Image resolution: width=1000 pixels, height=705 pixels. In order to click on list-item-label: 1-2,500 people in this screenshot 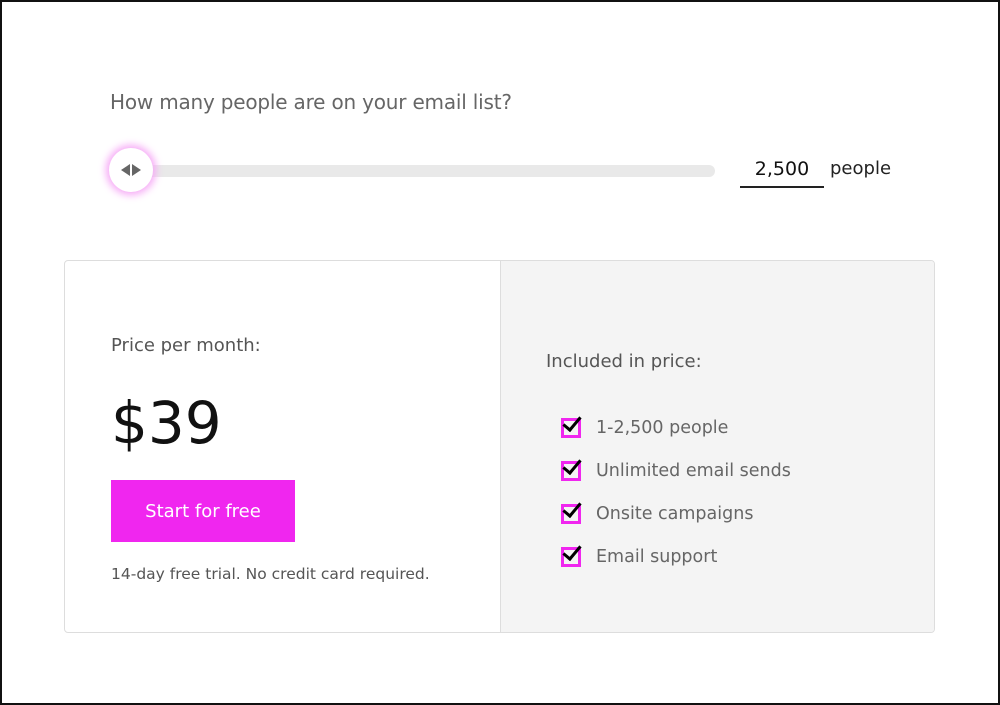, I will do `click(662, 427)`.